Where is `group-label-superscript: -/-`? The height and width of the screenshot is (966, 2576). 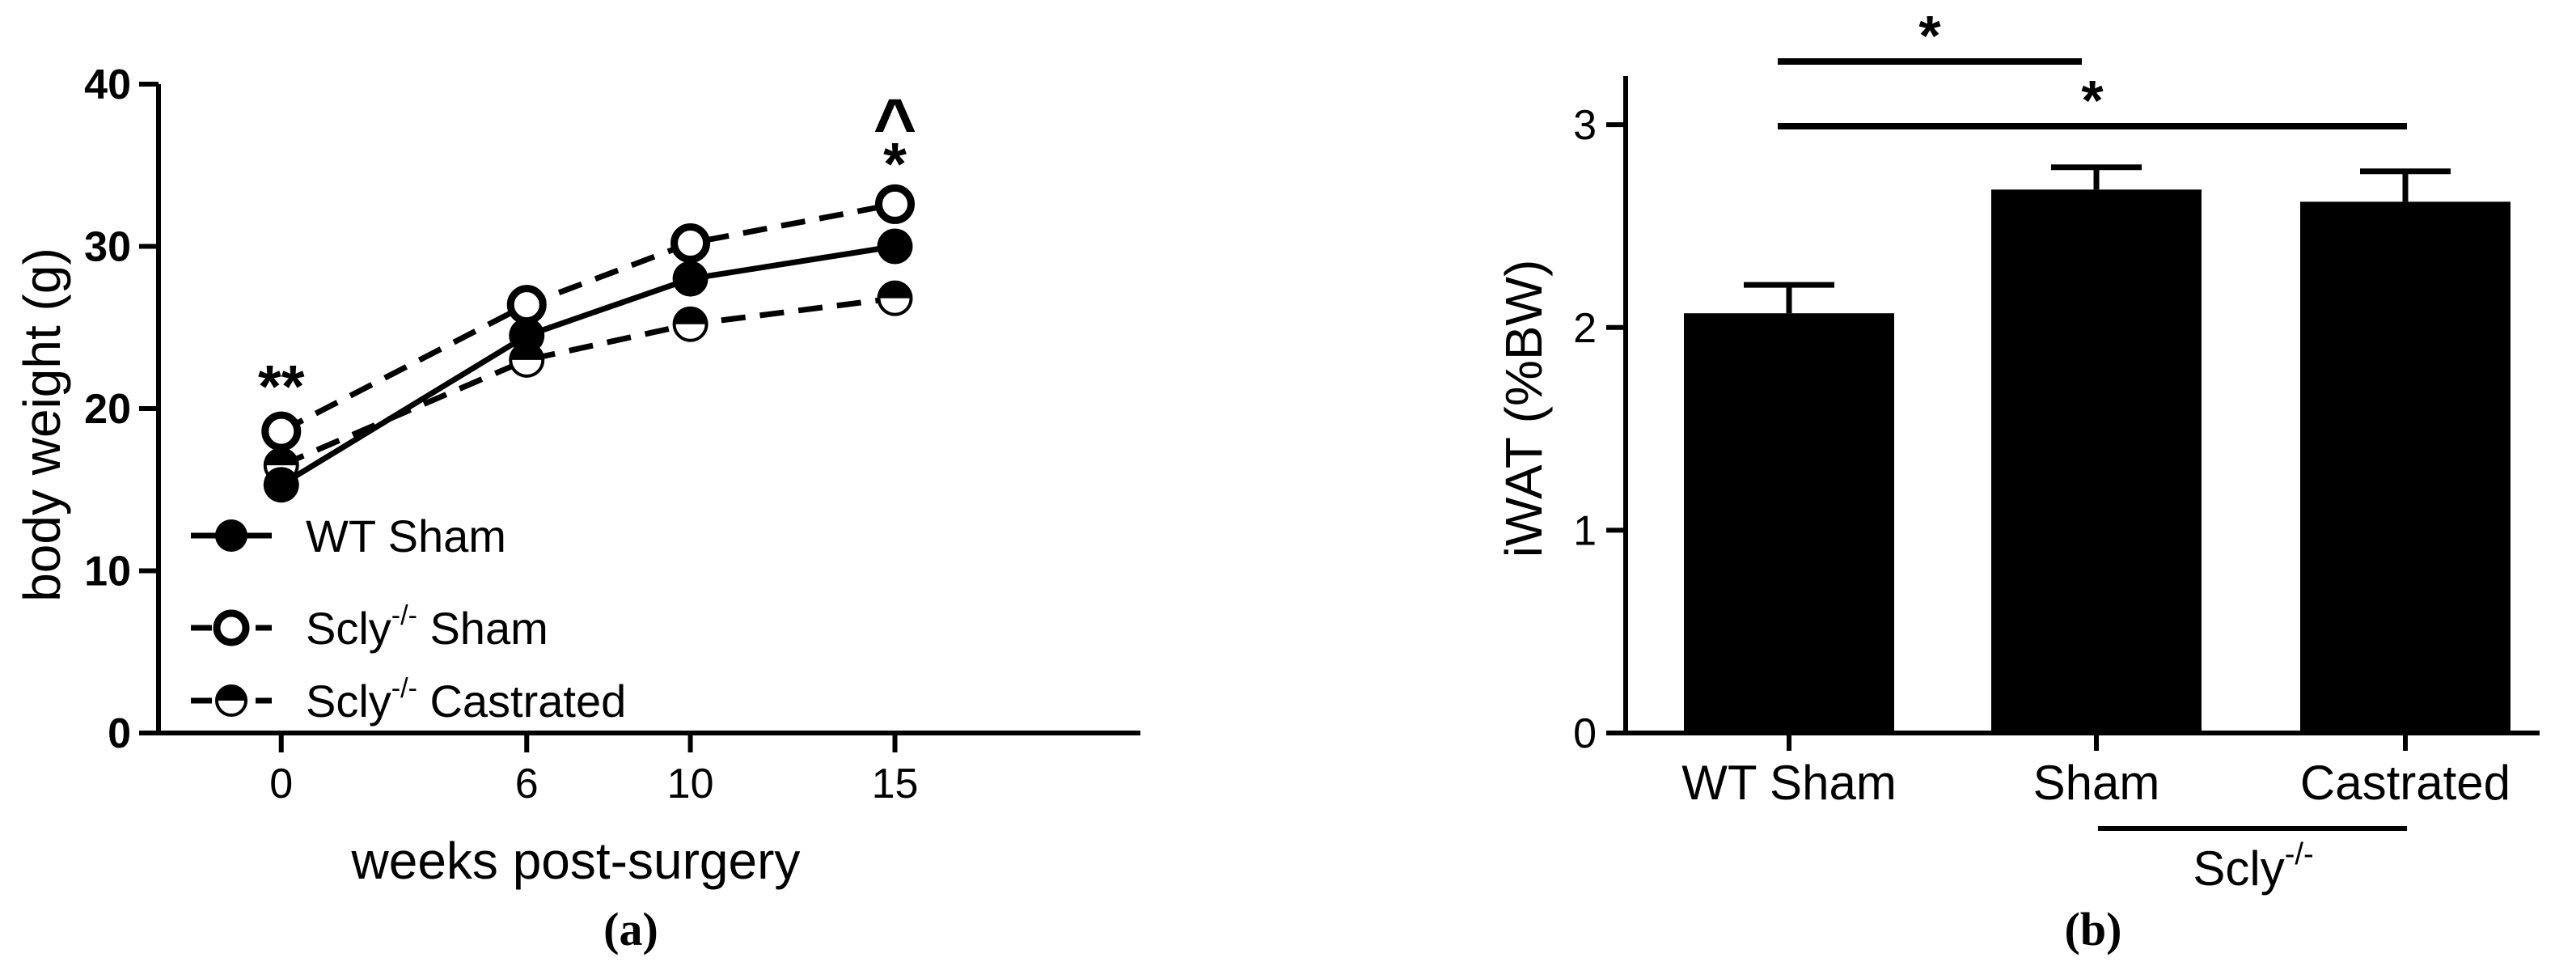
group-label-superscript: -/- is located at coordinates (2299, 854).